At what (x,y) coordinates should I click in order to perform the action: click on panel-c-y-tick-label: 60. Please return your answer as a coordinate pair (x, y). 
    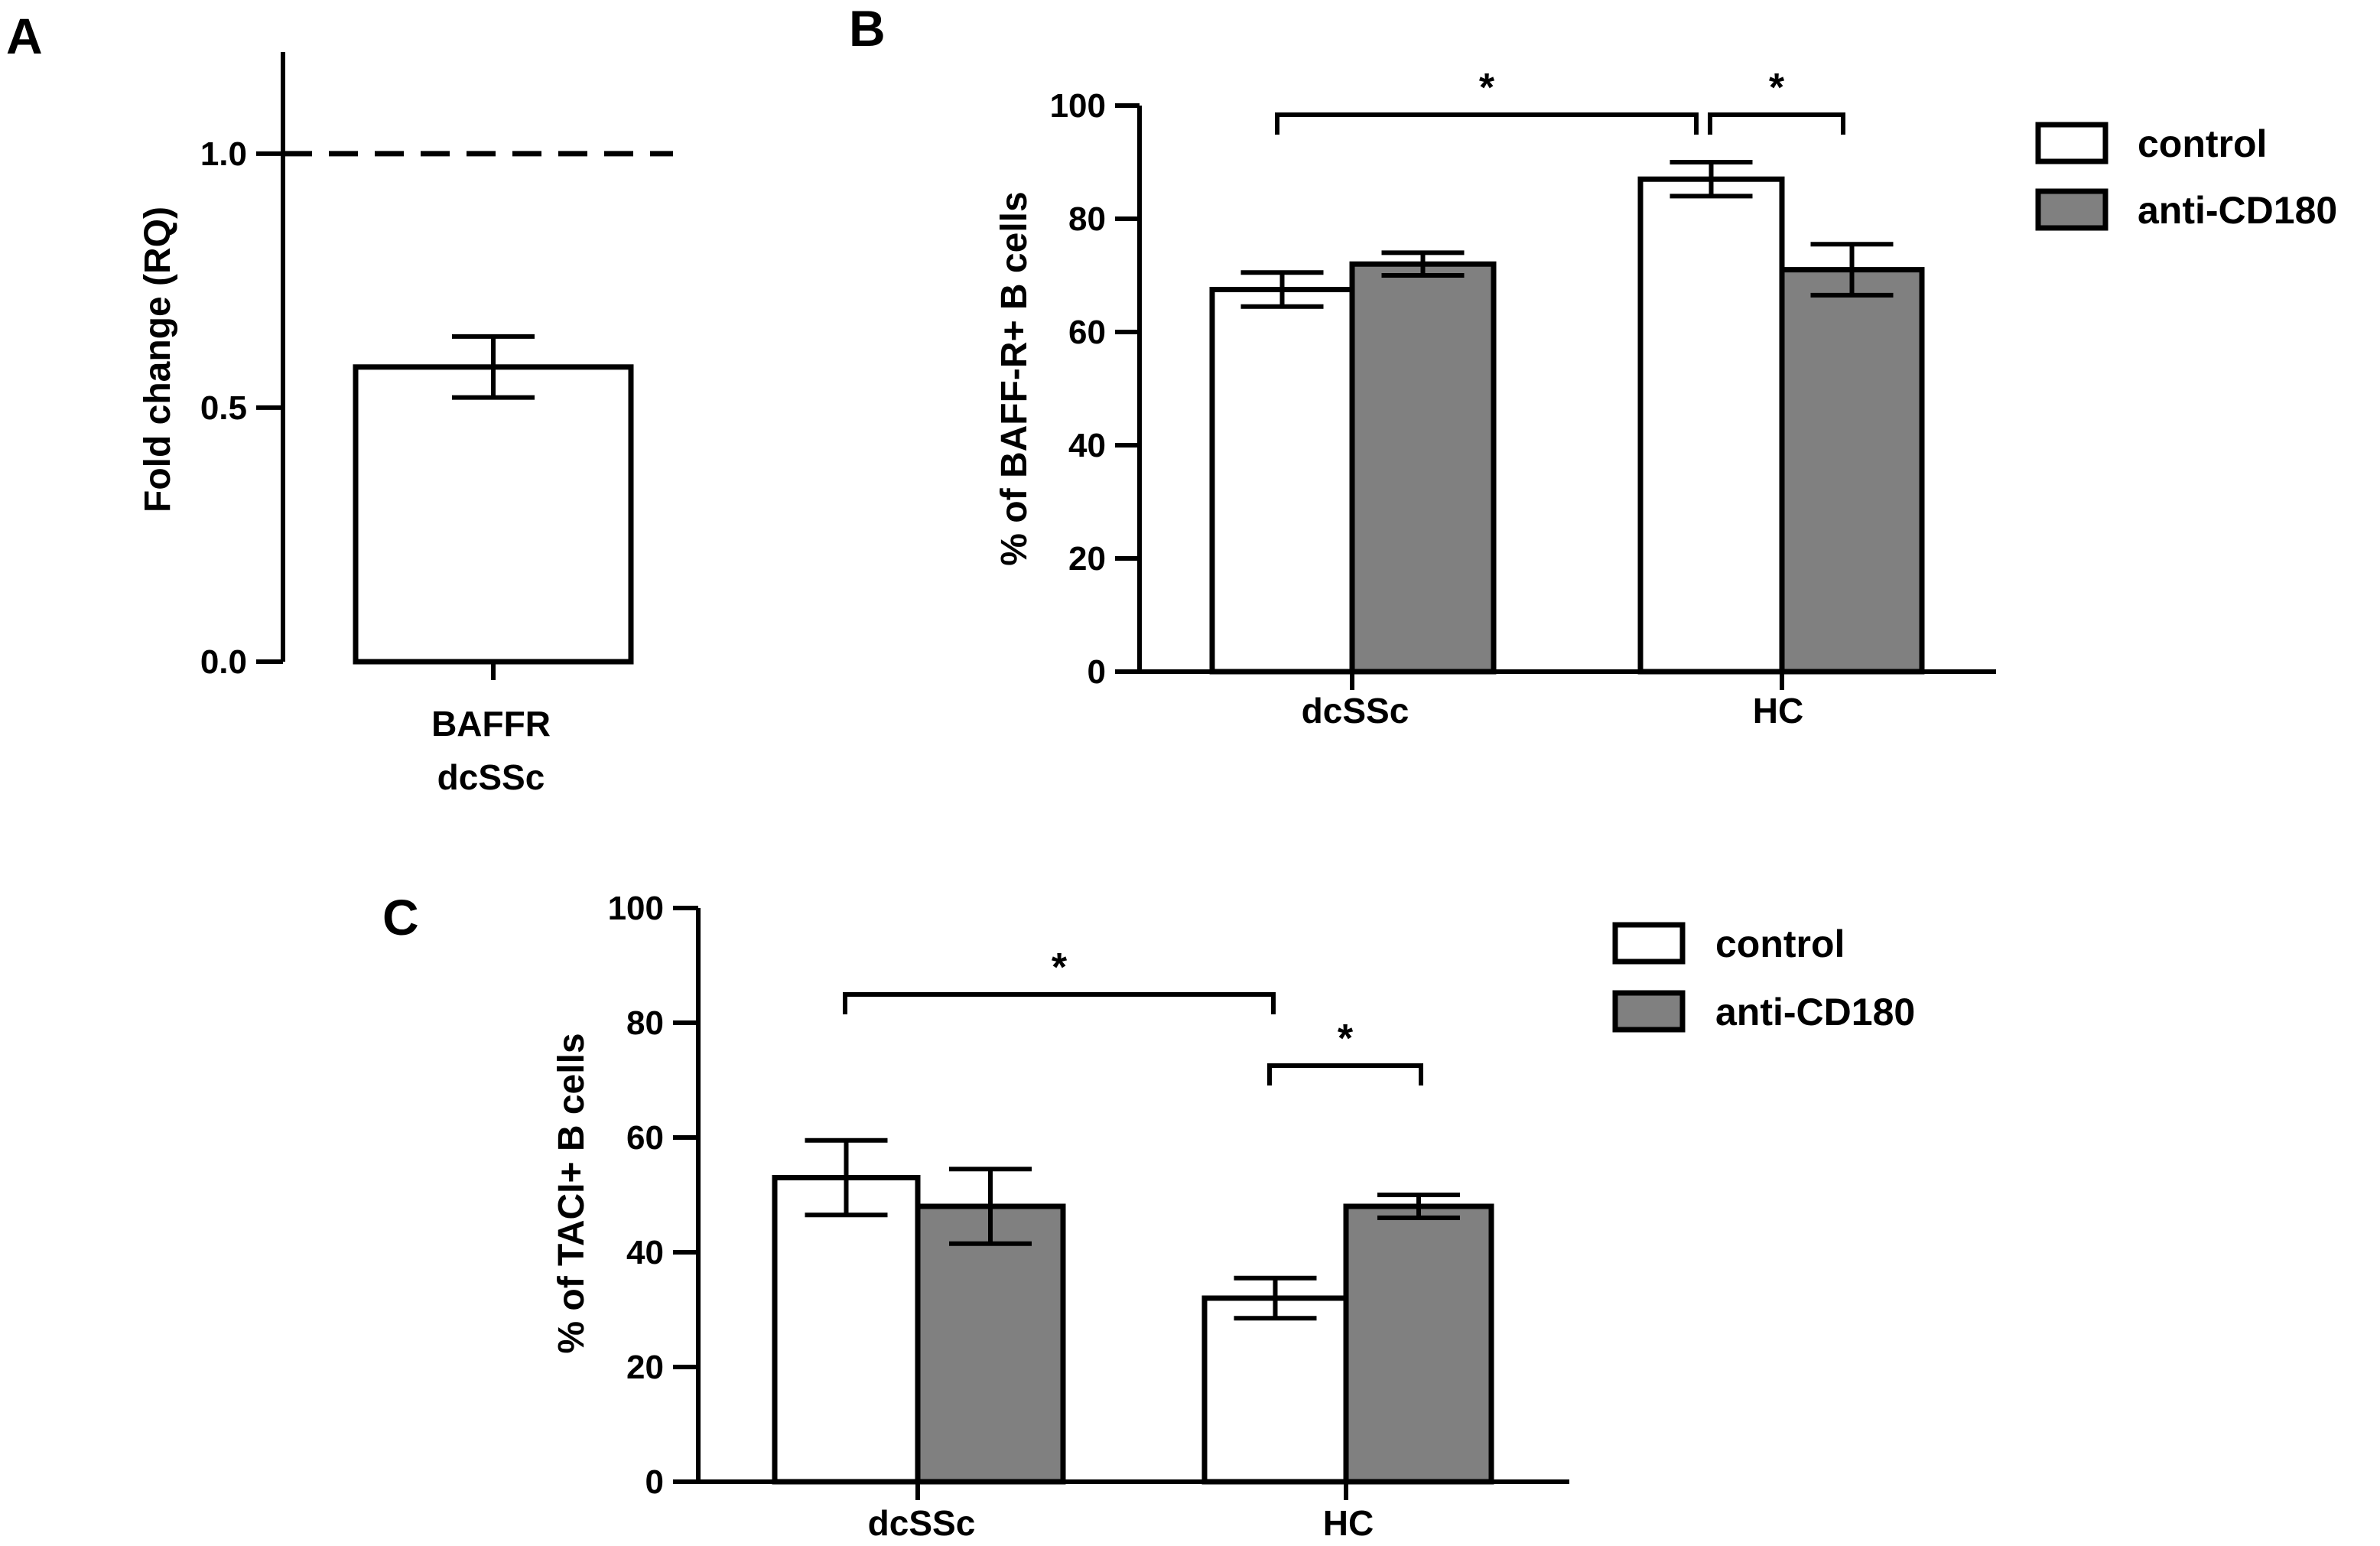
    Looking at the image, I should click on (645, 1138).